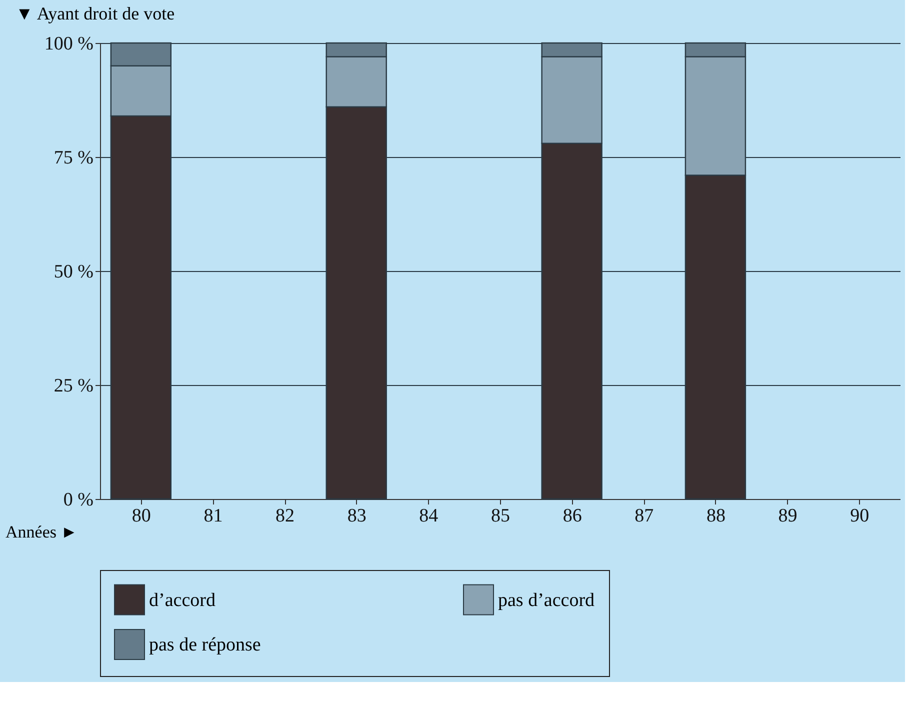 The image size is (916, 701). What do you see at coordinates (716, 516) in the screenshot?
I see `x-tick-label: 88` at bounding box center [716, 516].